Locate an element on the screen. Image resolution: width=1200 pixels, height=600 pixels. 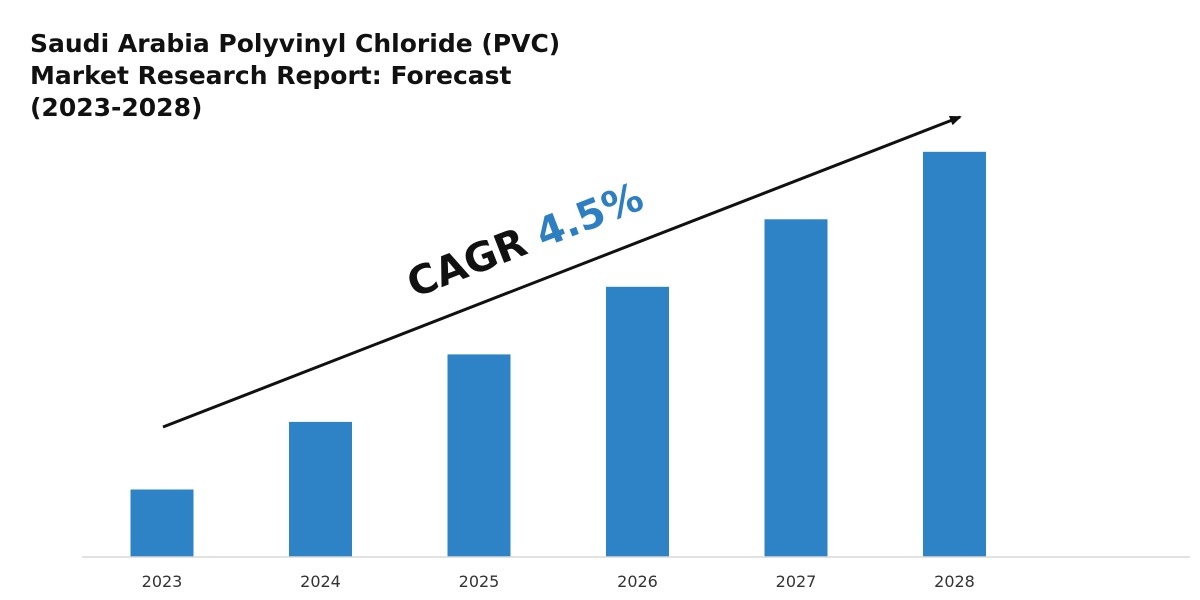
chart-title-line-3: (2023-2028) is located at coordinates (116, 107).